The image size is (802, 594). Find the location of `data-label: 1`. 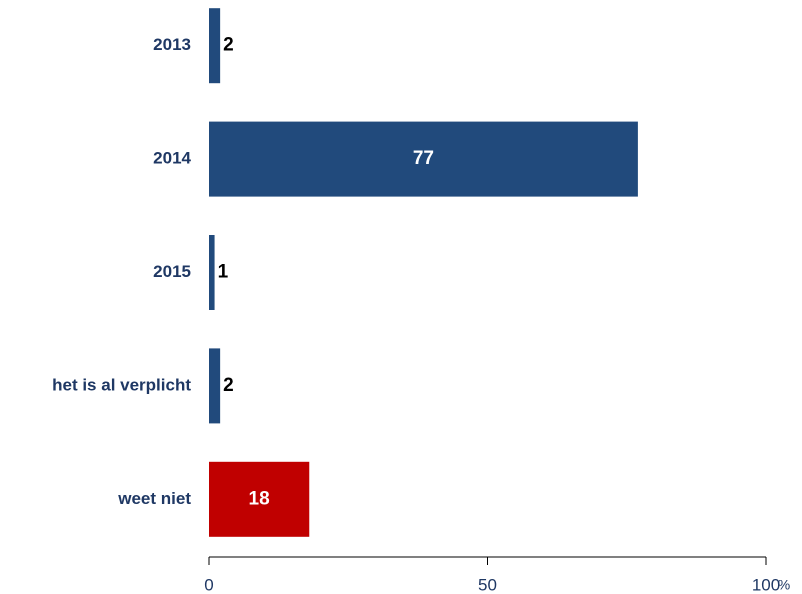

data-label: 1 is located at coordinates (223, 272).